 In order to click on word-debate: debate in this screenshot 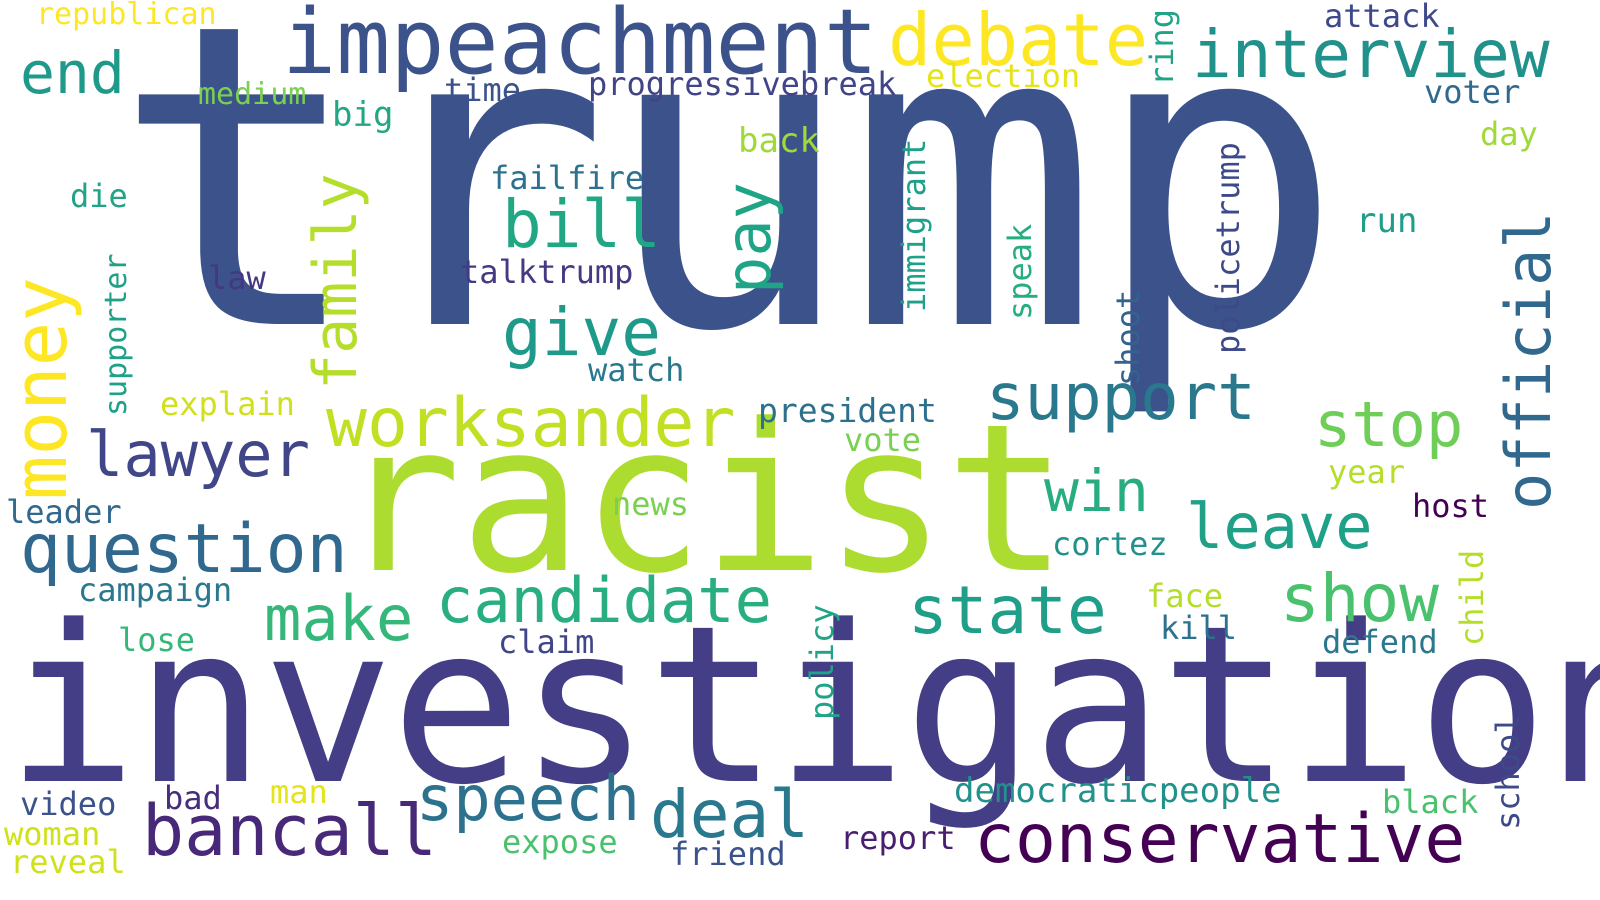, I will do `click(1018, 41)`.